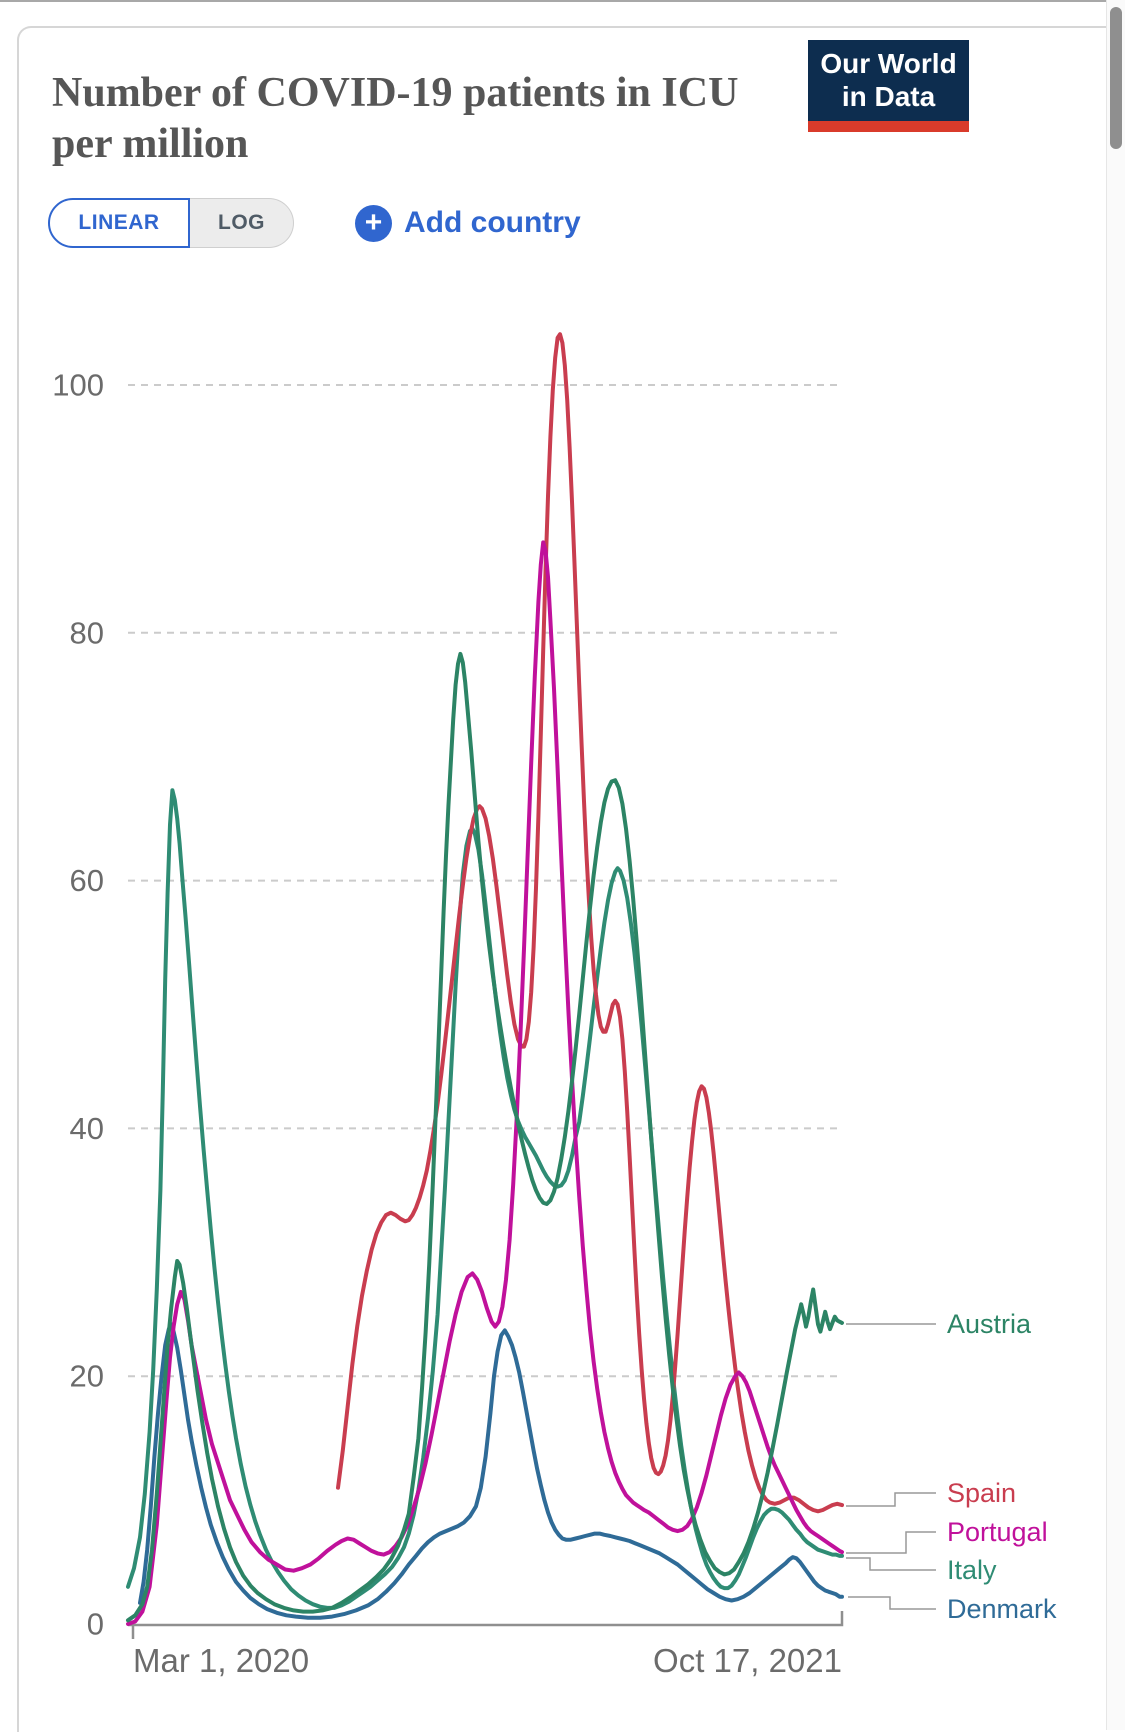  Describe the element at coordinates (221, 1660) in the screenshot. I see `x-tick-label-start: Mar 1, 2020` at that location.